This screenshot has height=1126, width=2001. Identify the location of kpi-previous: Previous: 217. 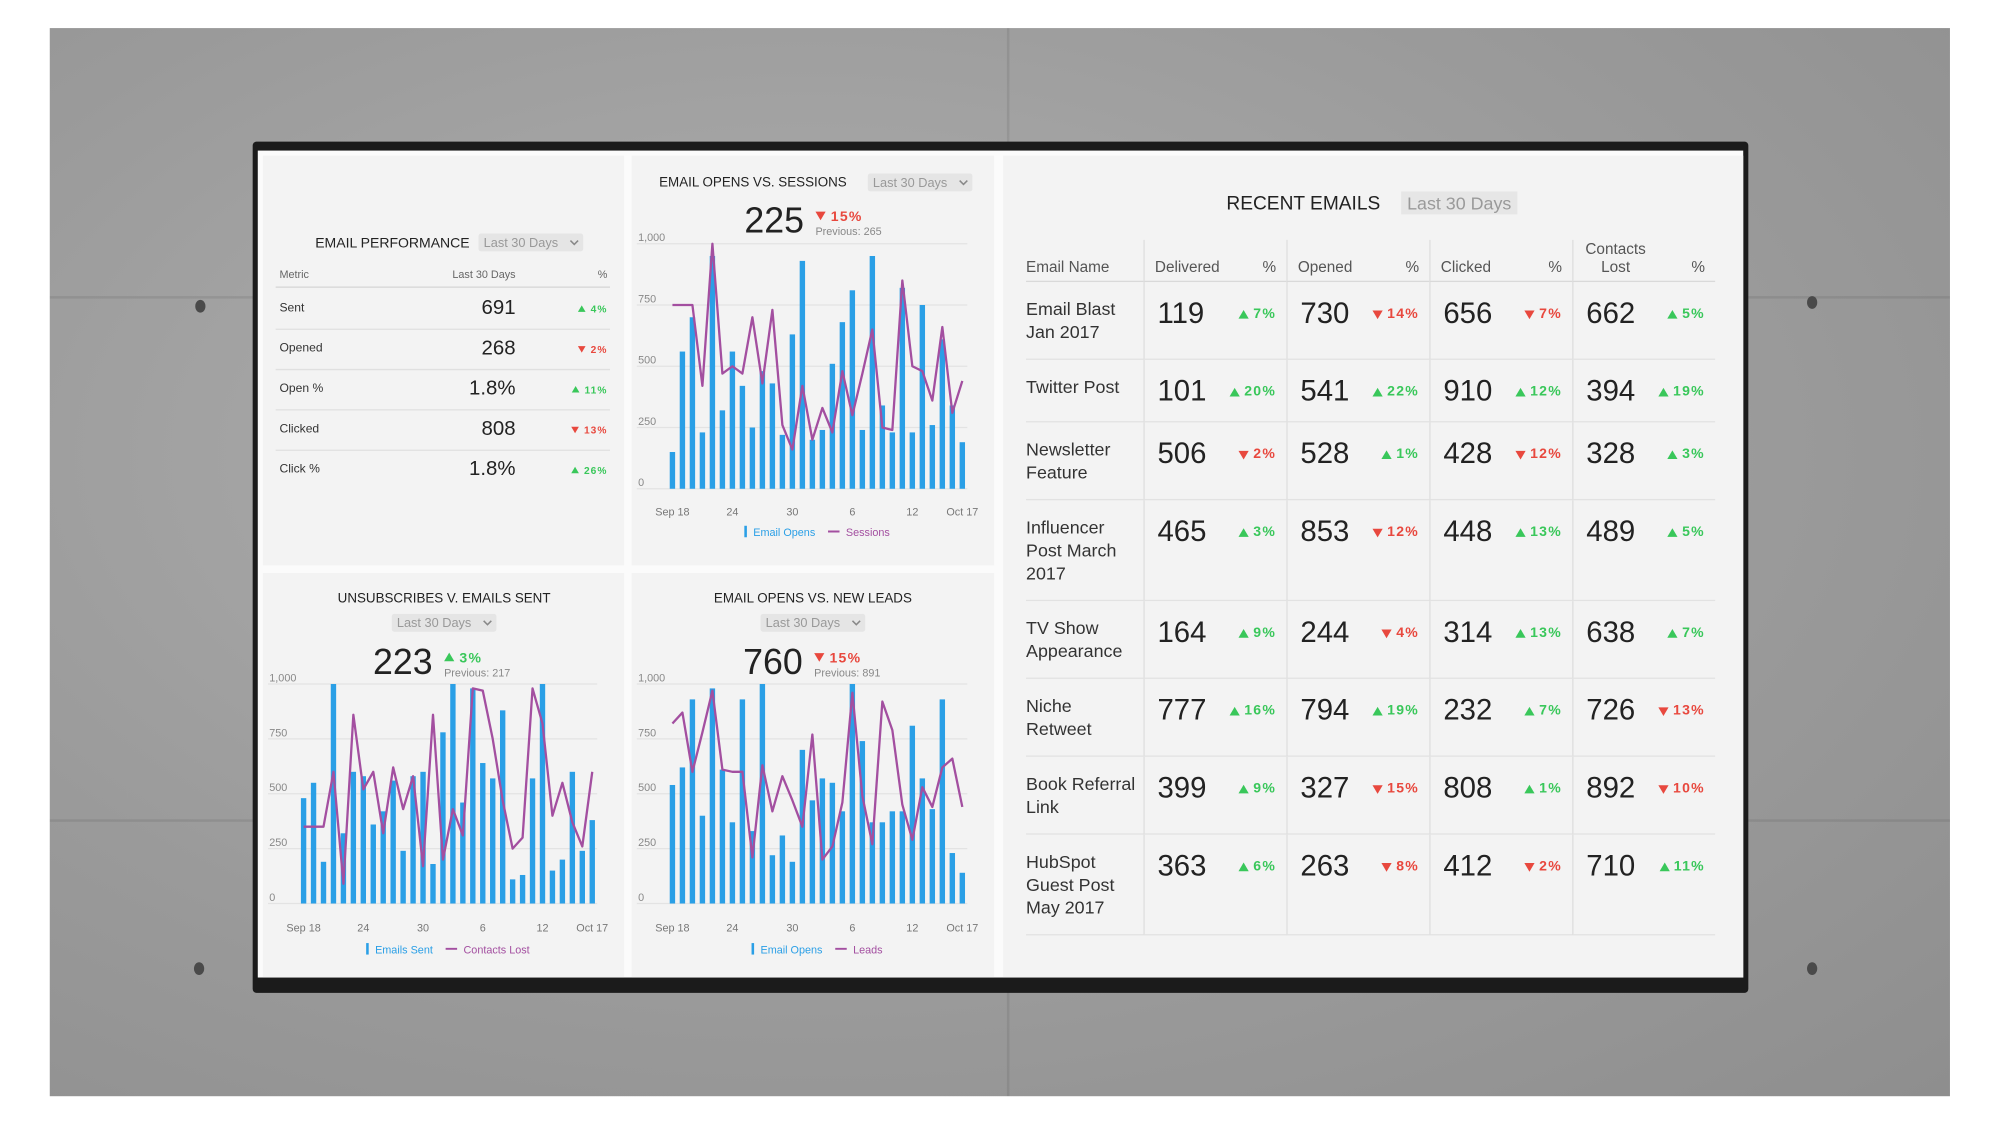
(477, 673).